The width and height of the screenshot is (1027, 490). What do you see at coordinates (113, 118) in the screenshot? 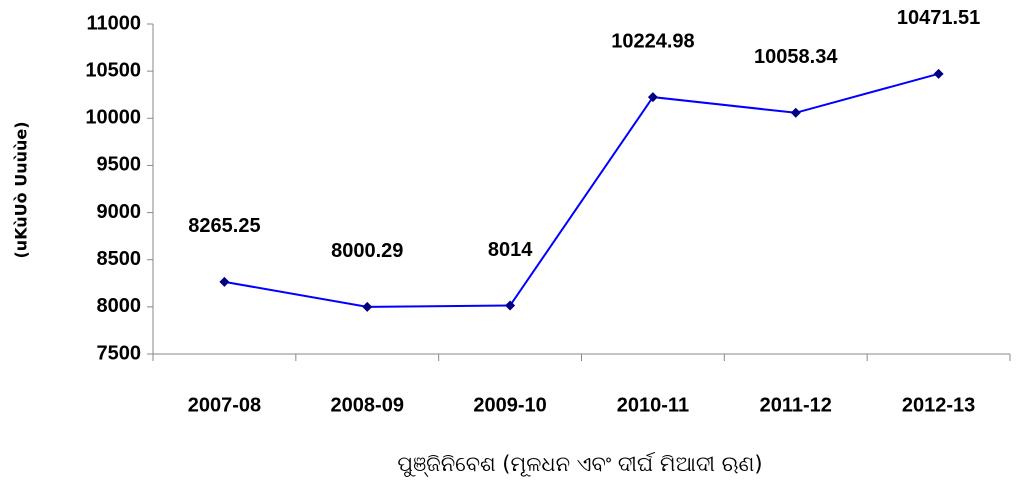
I see `y-tick-label: 10000` at bounding box center [113, 118].